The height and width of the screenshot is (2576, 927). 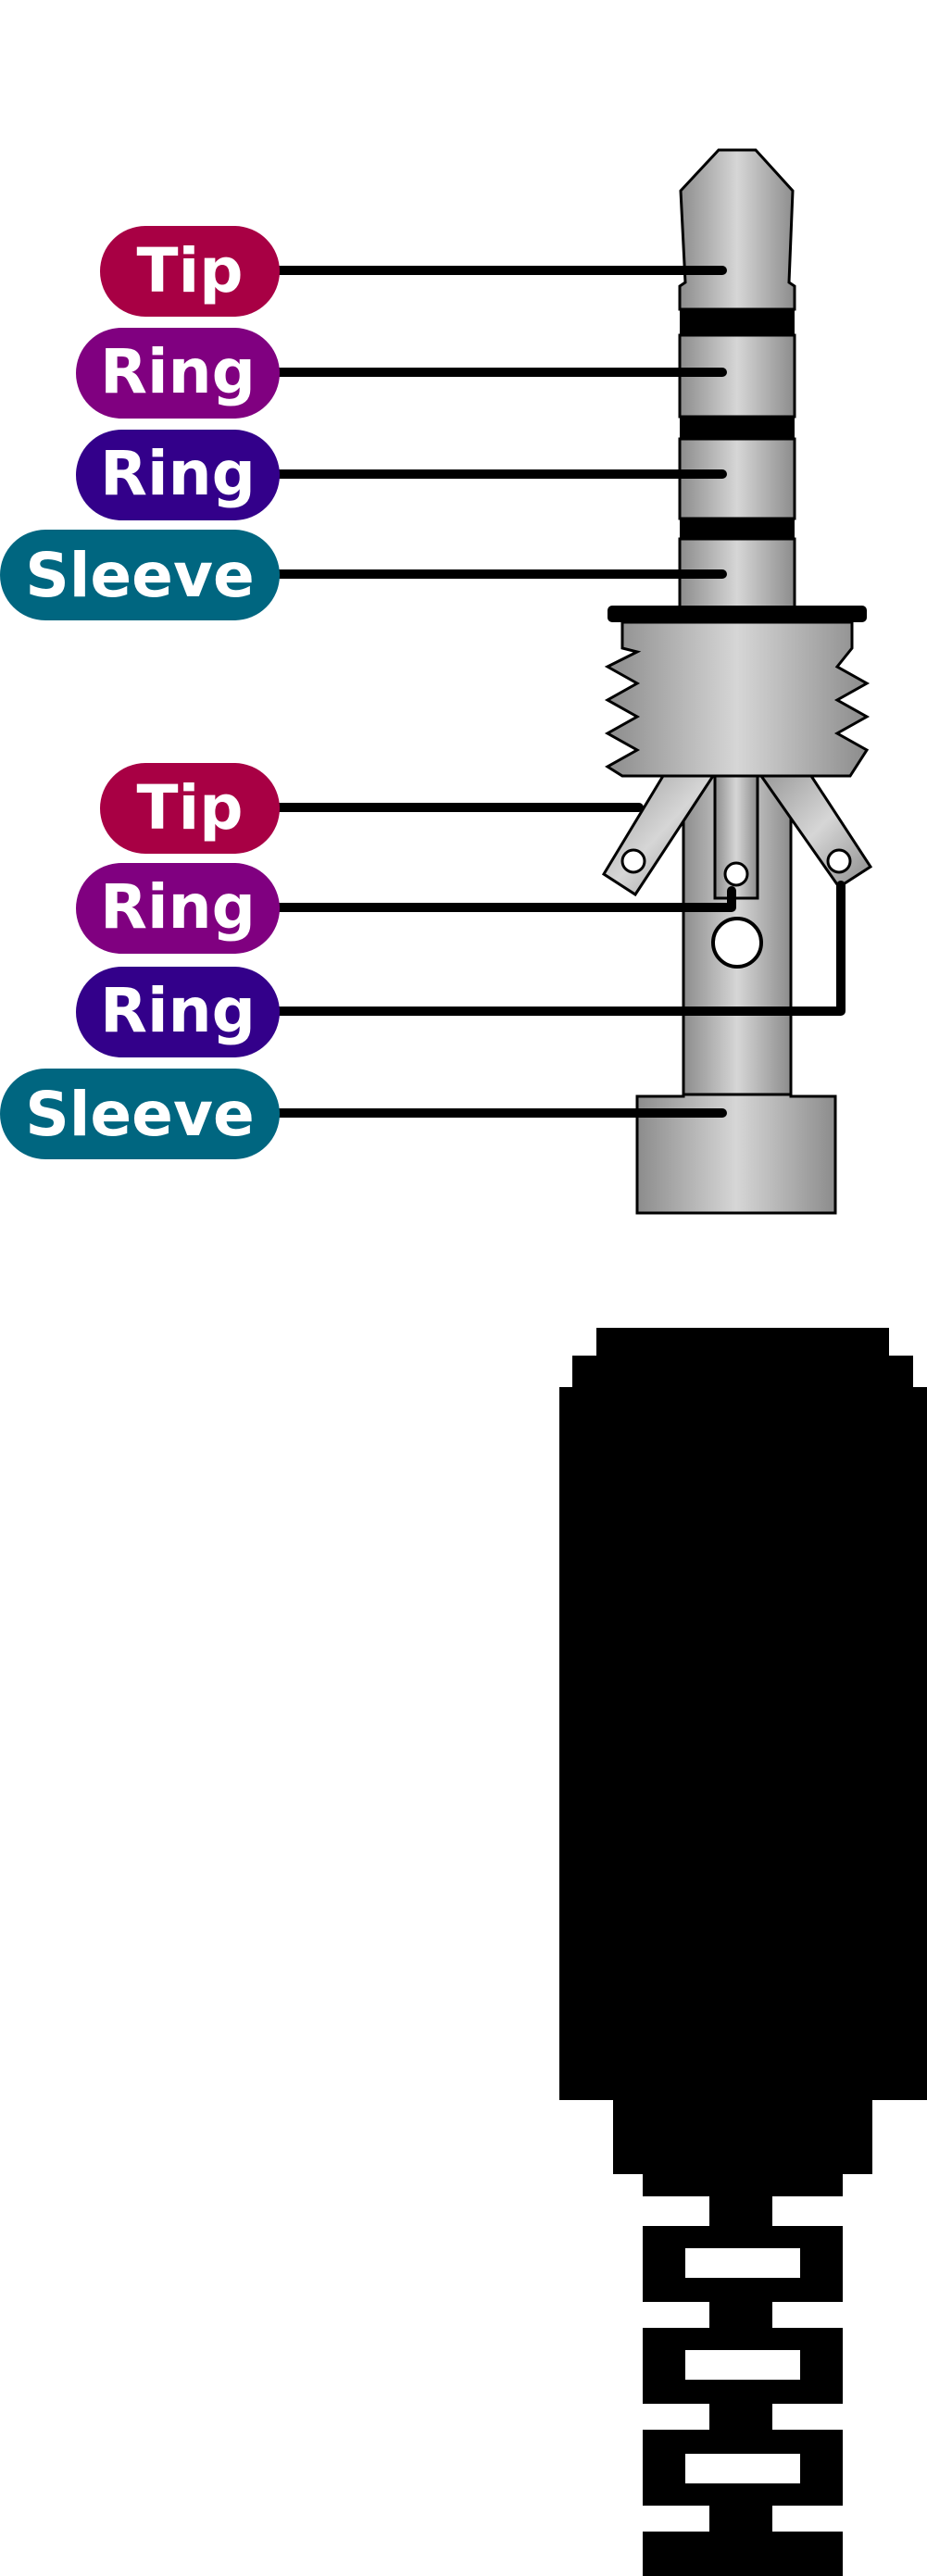 What do you see at coordinates (736, 874) in the screenshot?
I see `center-lug-hole` at bounding box center [736, 874].